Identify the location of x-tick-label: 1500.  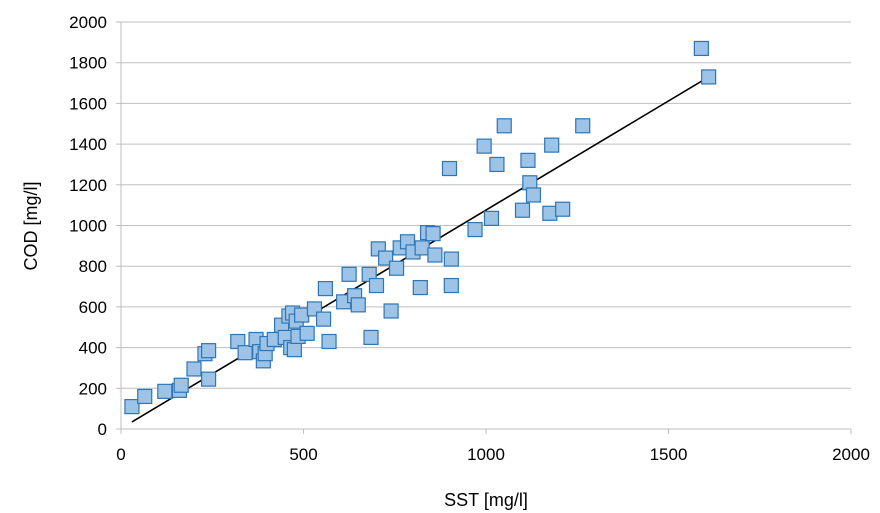
(669, 454).